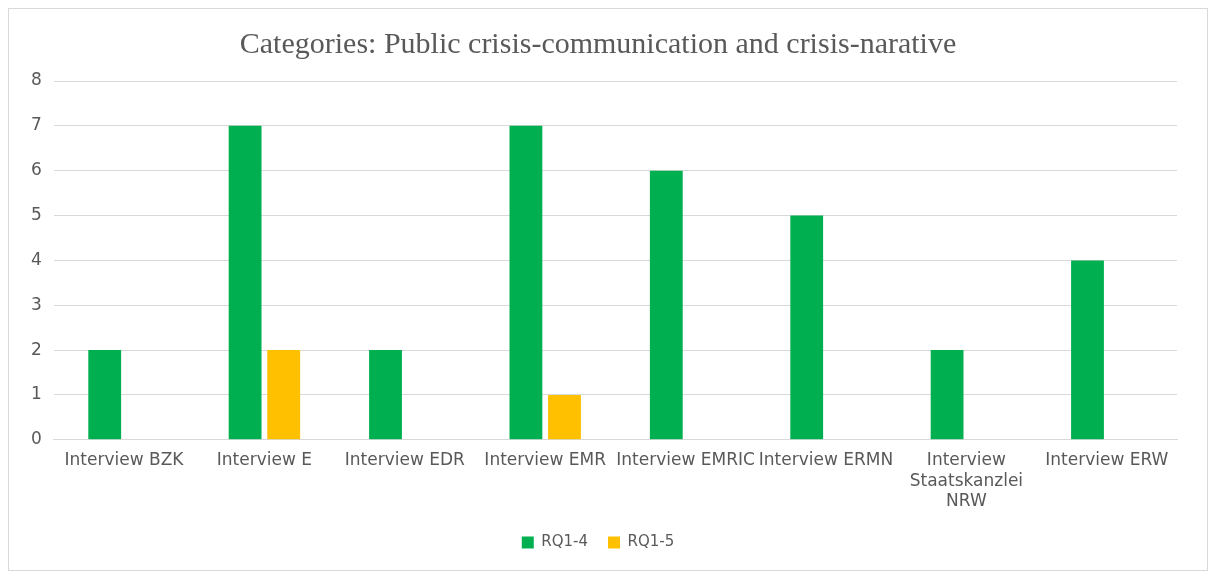  What do you see at coordinates (966, 480) in the screenshot?
I see `x-tick-label: Interview Staatskanzlei NRW` at bounding box center [966, 480].